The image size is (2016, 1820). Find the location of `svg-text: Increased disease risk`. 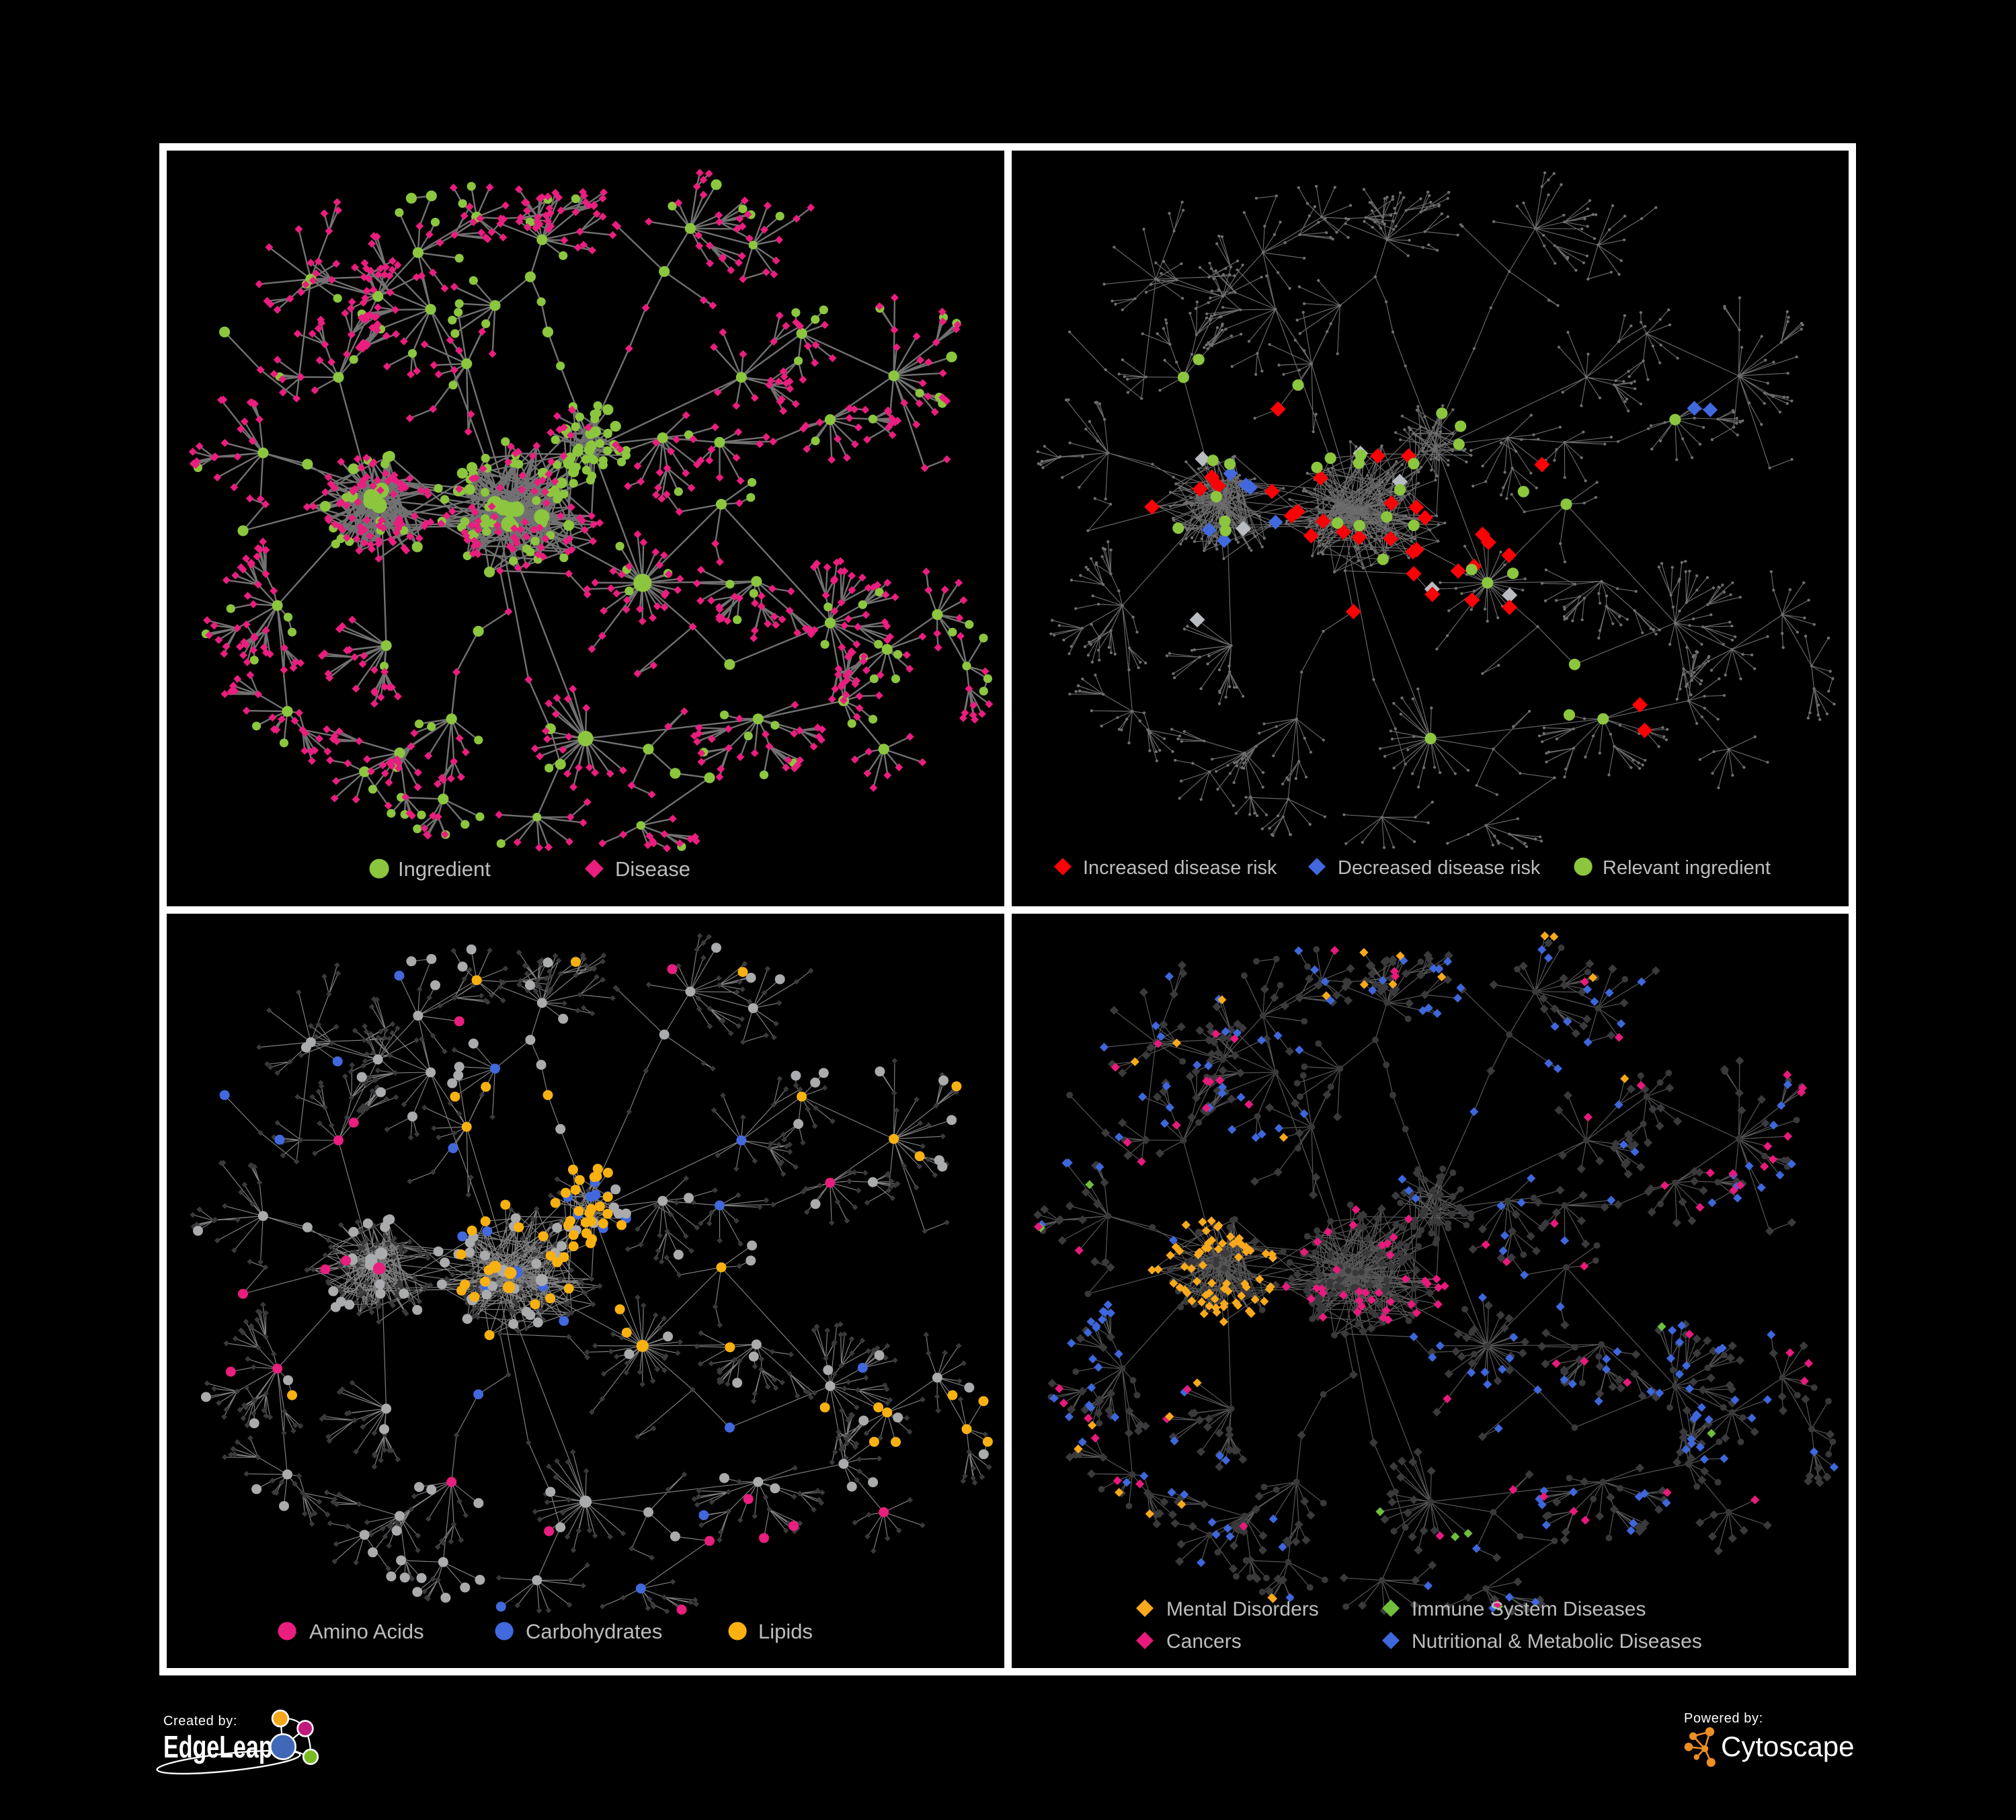

svg-text: Increased disease risk is located at coordinates (1180, 868).